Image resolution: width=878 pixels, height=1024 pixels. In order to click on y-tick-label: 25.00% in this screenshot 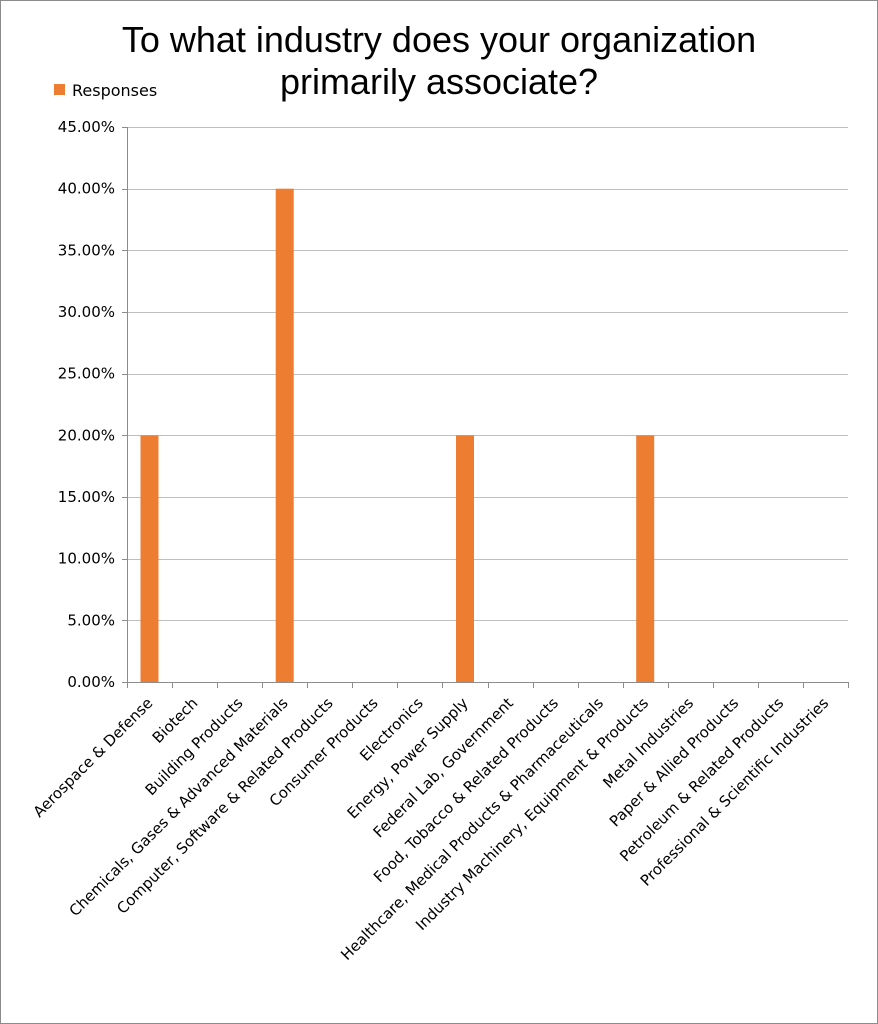, I will do `click(86, 374)`.